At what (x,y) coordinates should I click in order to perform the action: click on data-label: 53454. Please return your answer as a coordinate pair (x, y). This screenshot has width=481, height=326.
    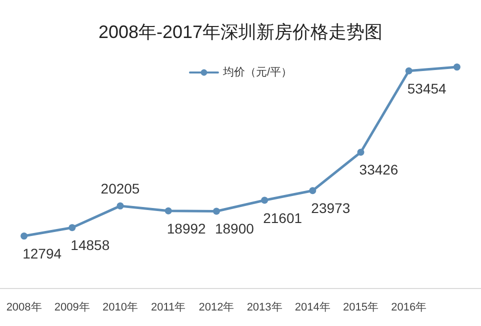
    Looking at the image, I should click on (427, 88).